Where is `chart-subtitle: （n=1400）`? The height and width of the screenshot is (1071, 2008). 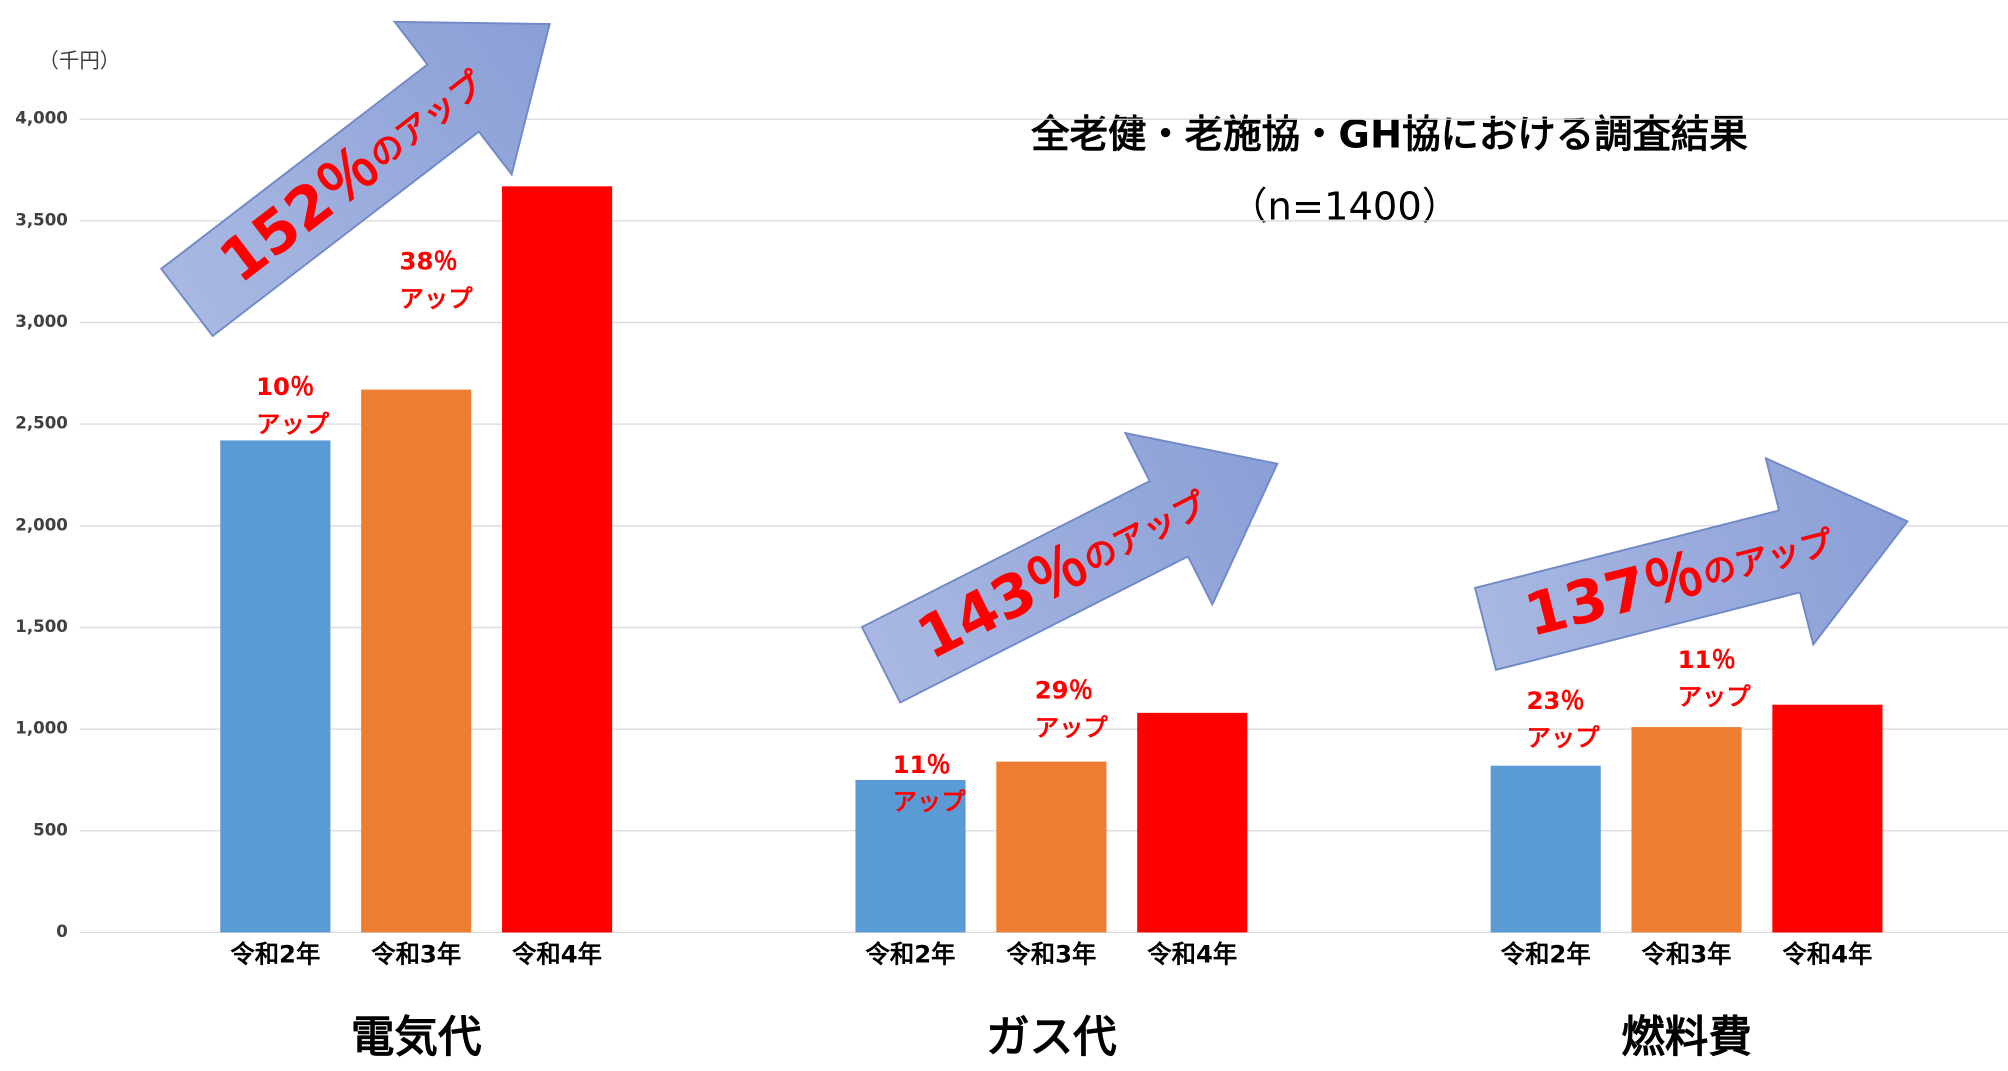
chart-subtitle: （n=1400） is located at coordinates (1344, 206).